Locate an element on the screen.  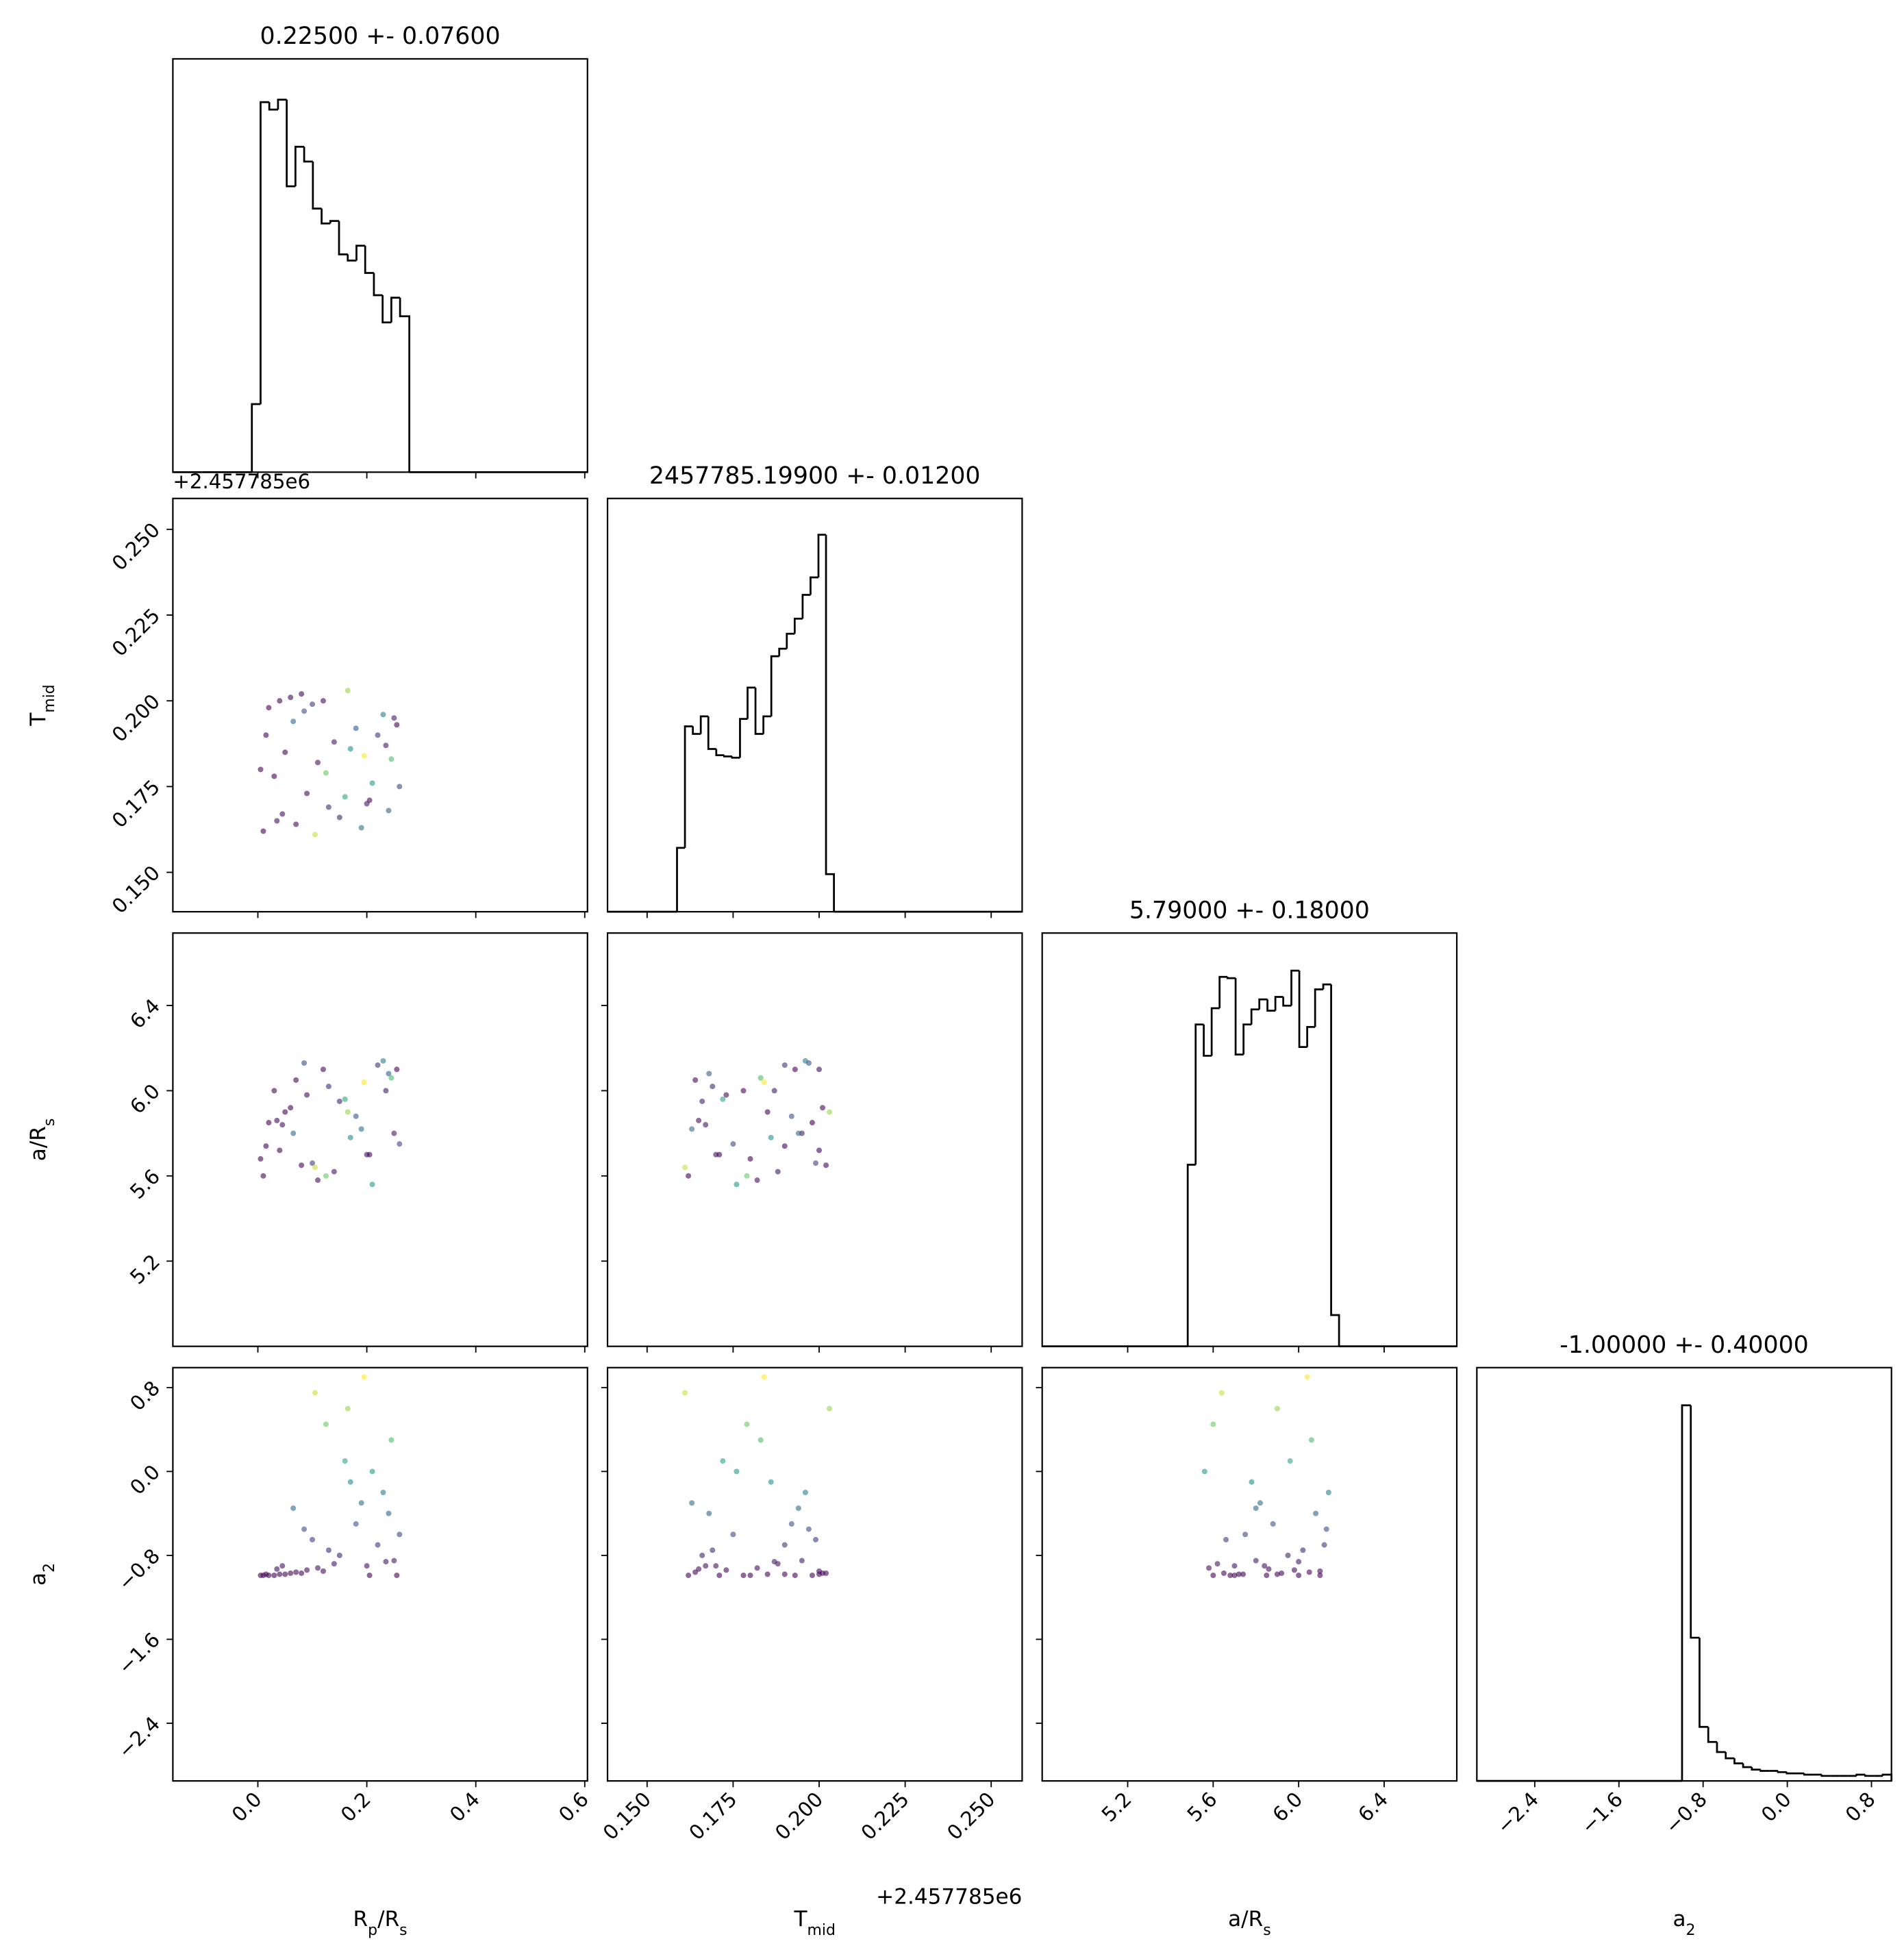
x-tick-label: 0.4 is located at coordinates (464, 1807).